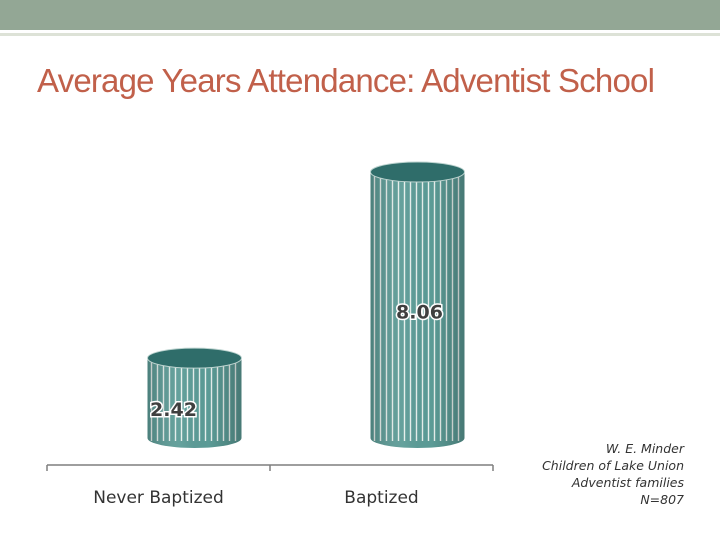  Describe the element at coordinates (613, 465) in the screenshot. I see `credit-study: Children of Lake Union` at that location.